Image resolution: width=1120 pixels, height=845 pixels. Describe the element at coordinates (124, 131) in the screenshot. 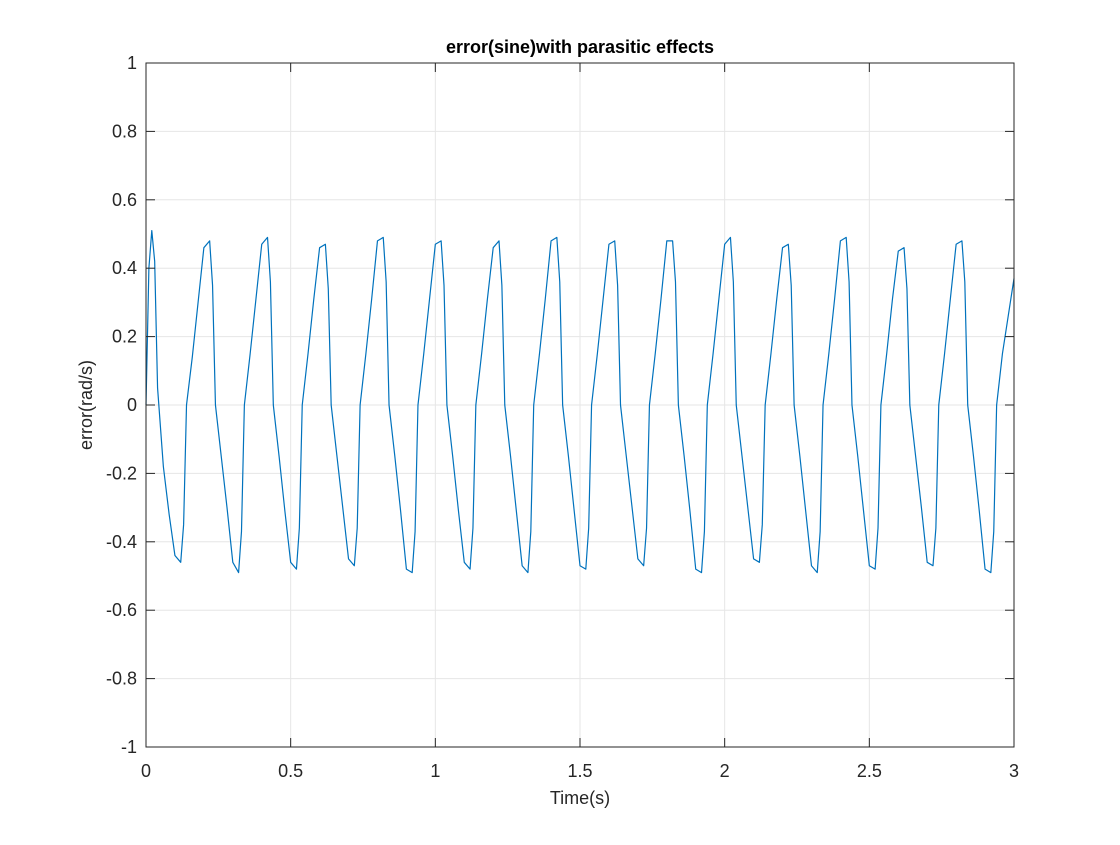

I see `y-tick-label: 0.8` at that location.